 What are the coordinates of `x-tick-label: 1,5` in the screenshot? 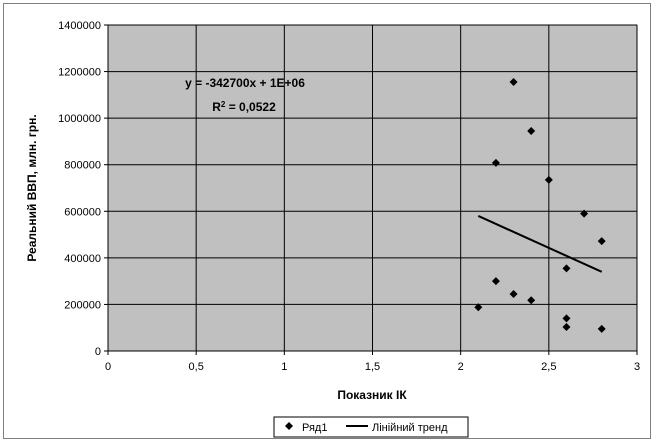 It's located at (372, 367).